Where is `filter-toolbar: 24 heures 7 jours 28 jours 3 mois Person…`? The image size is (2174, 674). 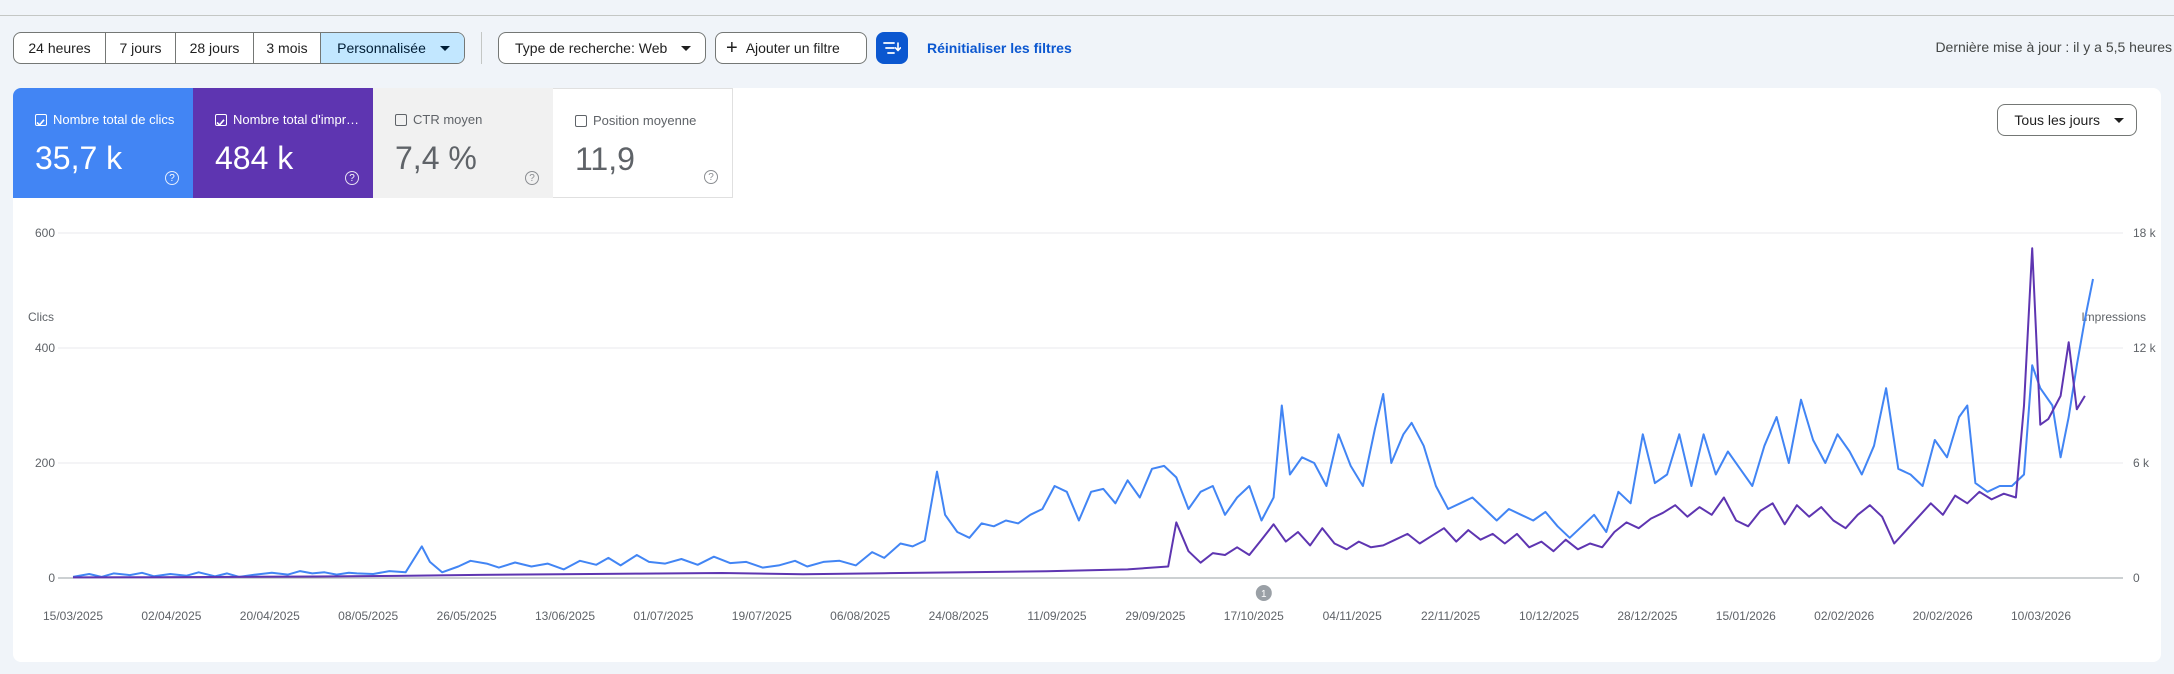
filter-toolbar: 24 heures 7 jours 28 jours 3 mois Person… is located at coordinates (542, 48).